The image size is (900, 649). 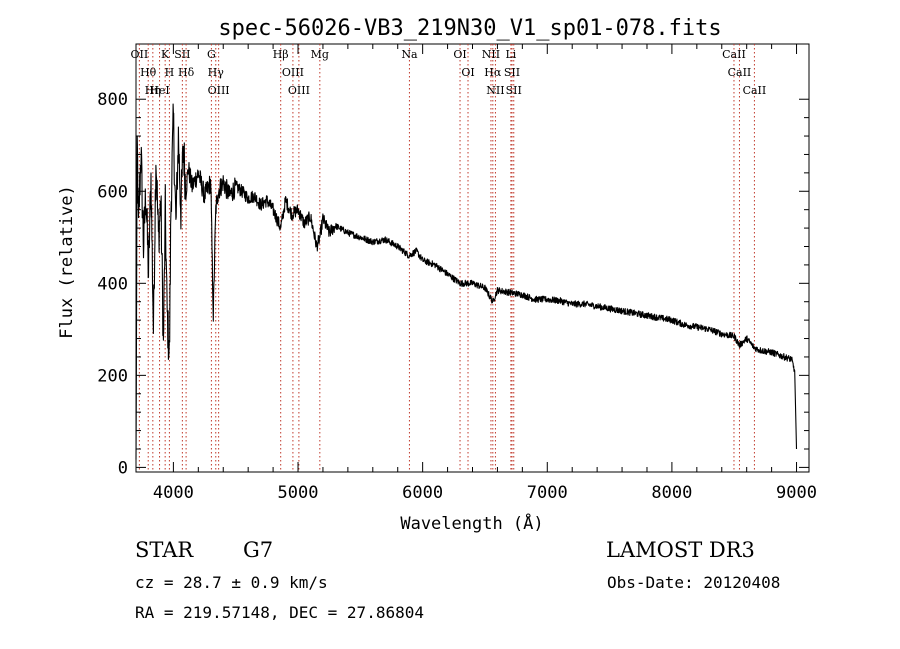 I want to click on line-label: H, so click(x=170, y=72).